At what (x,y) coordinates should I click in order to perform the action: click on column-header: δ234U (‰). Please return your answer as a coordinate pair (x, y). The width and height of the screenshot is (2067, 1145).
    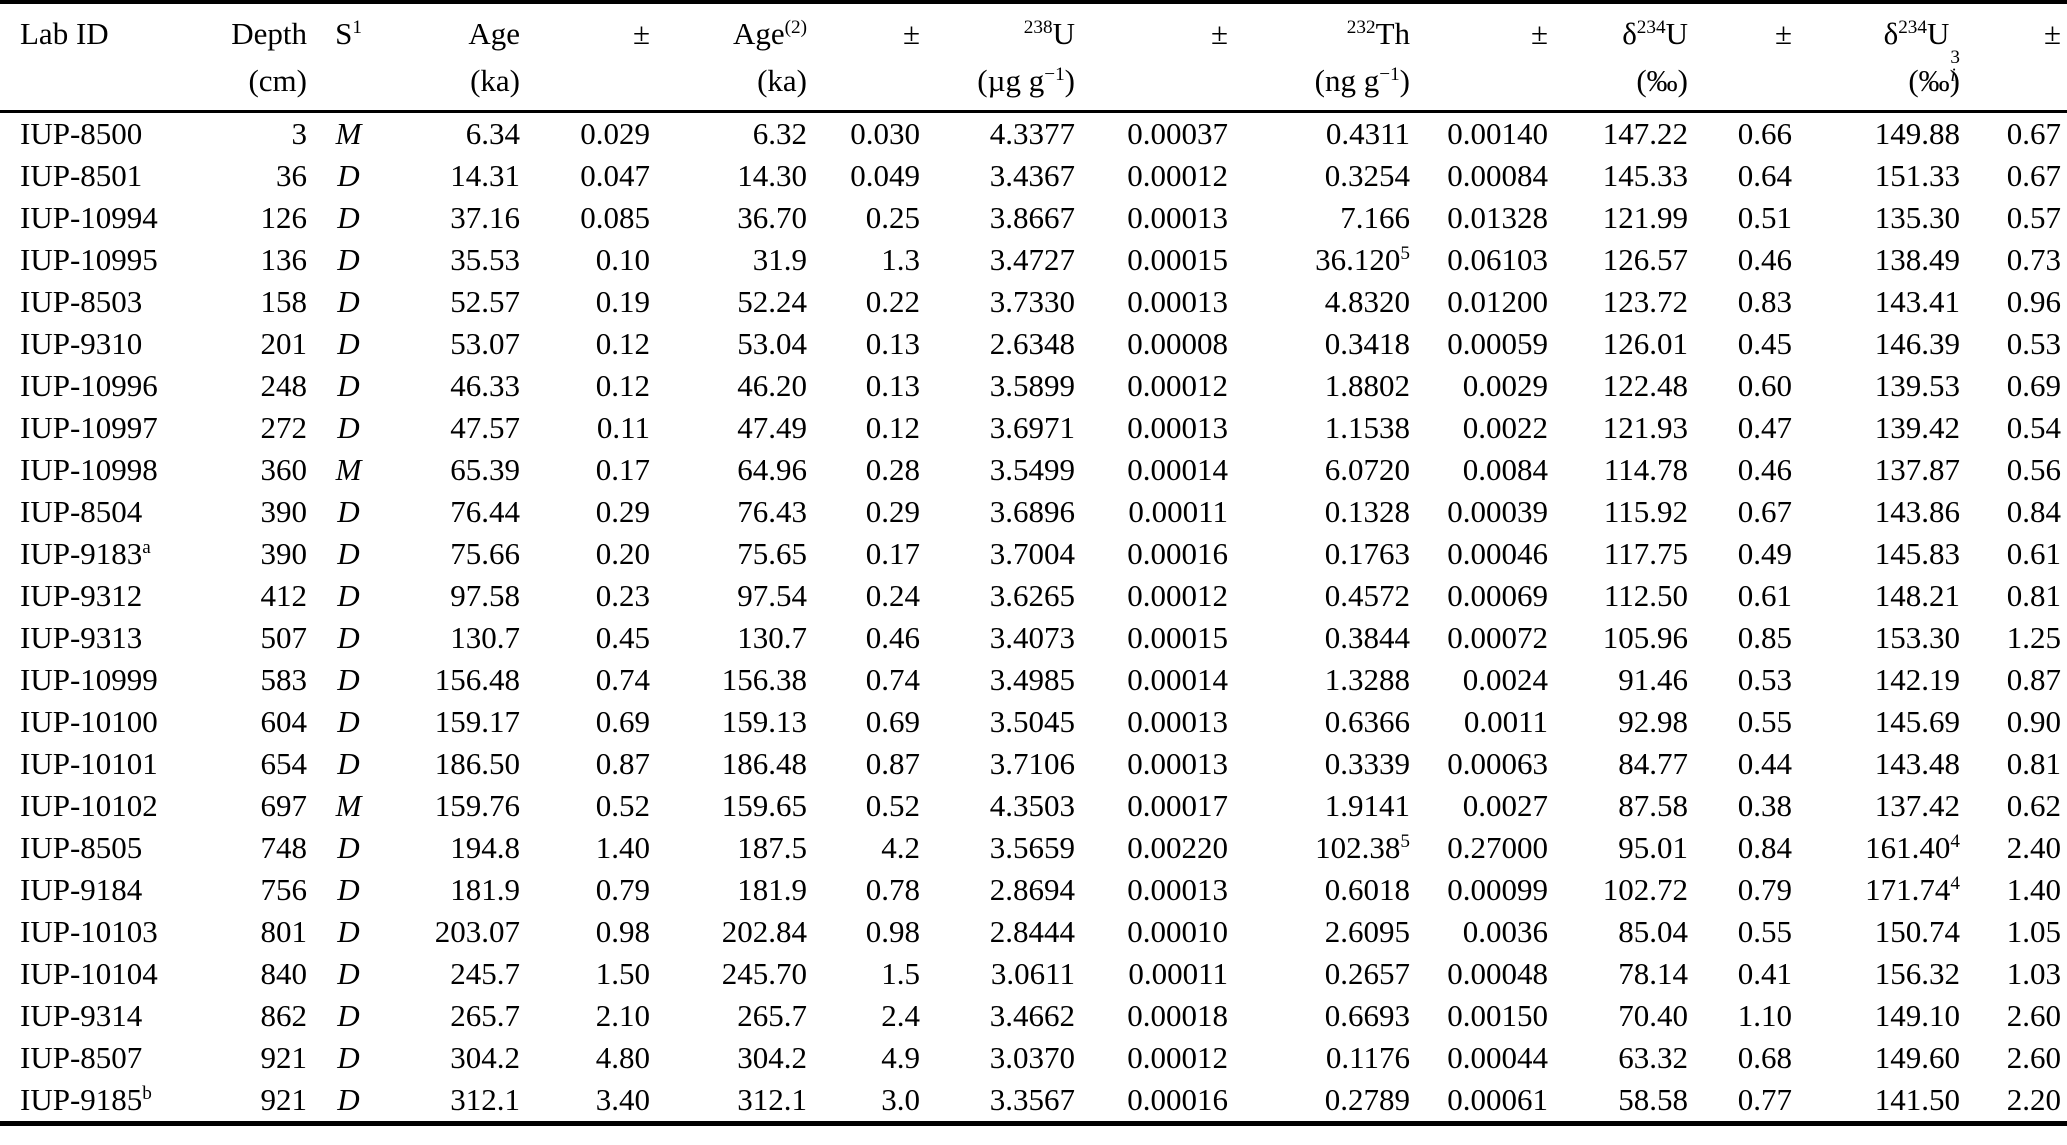
    Looking at the image, I should click on (1618, 57).